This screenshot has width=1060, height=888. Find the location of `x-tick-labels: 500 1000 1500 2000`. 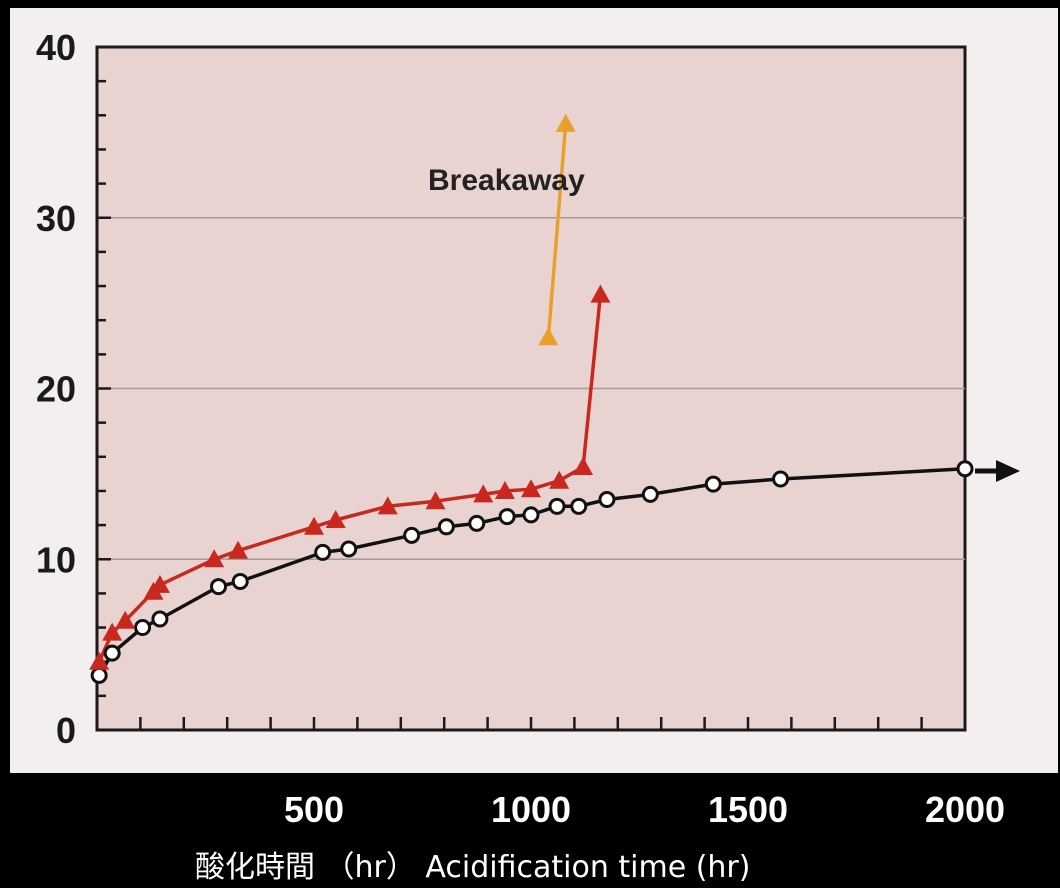

x-tick-labels: 500 1000 1500 2000 is located at coordinates (644, 809).